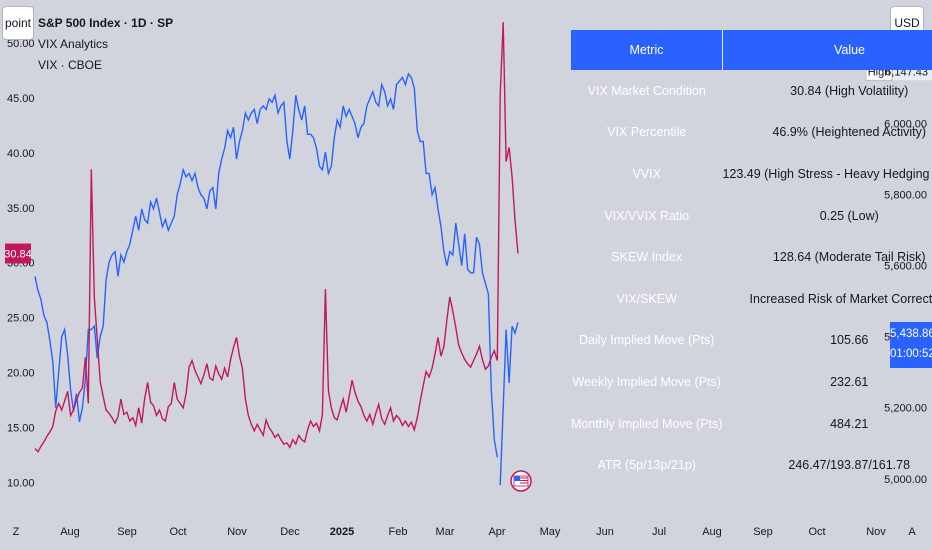 This screenshot has width=932, height=550. Describe the element at coordinates (521, 481) in the screenshot. I see `us-flag-icon` at that location.